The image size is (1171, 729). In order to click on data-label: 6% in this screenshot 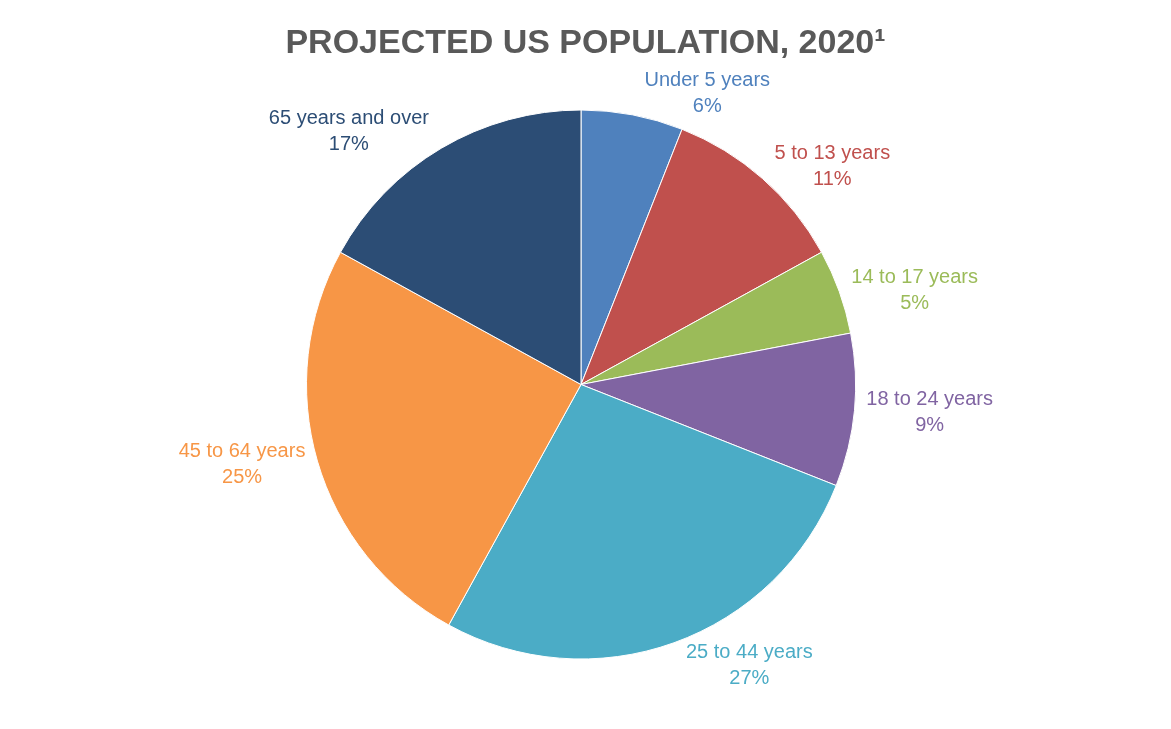, I will do `click(707, 104)`.